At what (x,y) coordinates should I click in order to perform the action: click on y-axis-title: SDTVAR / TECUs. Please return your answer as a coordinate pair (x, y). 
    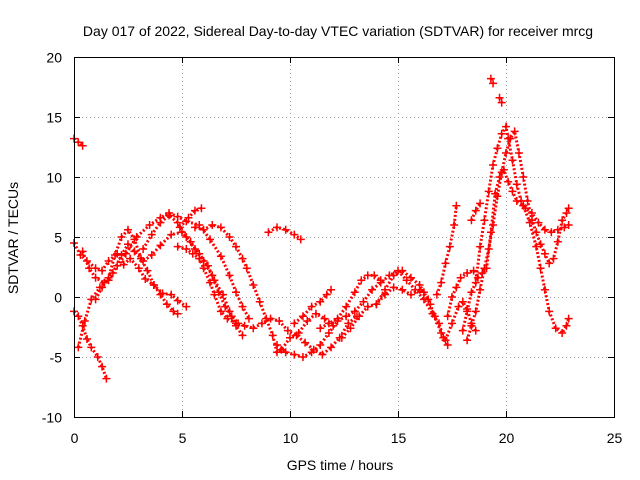
    Looking at the image, I should click on (13, 238).